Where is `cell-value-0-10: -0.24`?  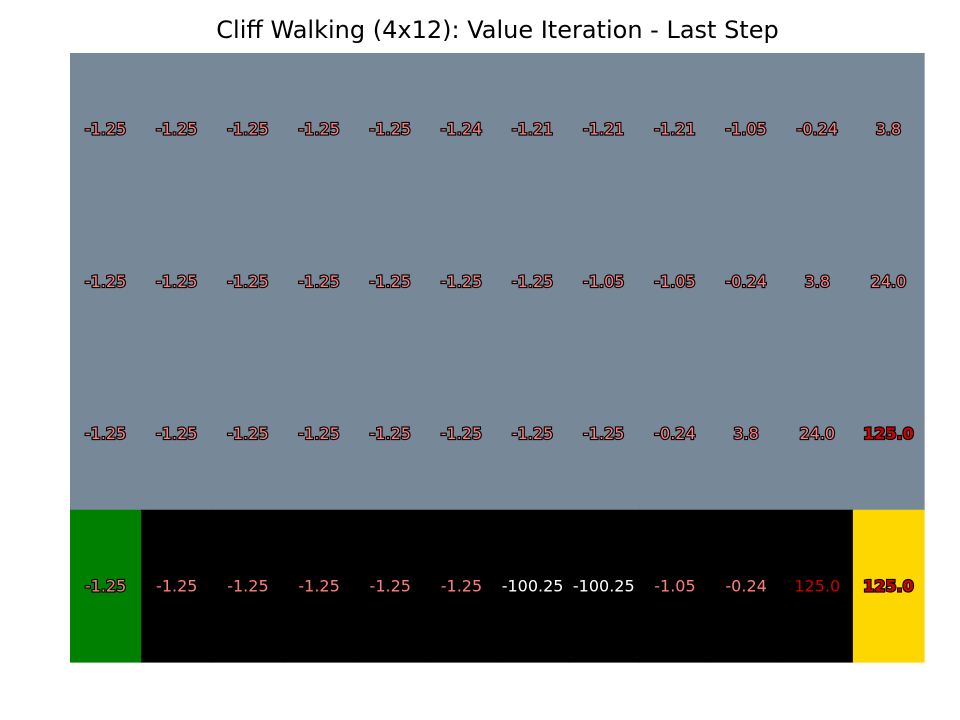
cell-value-0-10: -0.24 is located at coordinates (817, 129).